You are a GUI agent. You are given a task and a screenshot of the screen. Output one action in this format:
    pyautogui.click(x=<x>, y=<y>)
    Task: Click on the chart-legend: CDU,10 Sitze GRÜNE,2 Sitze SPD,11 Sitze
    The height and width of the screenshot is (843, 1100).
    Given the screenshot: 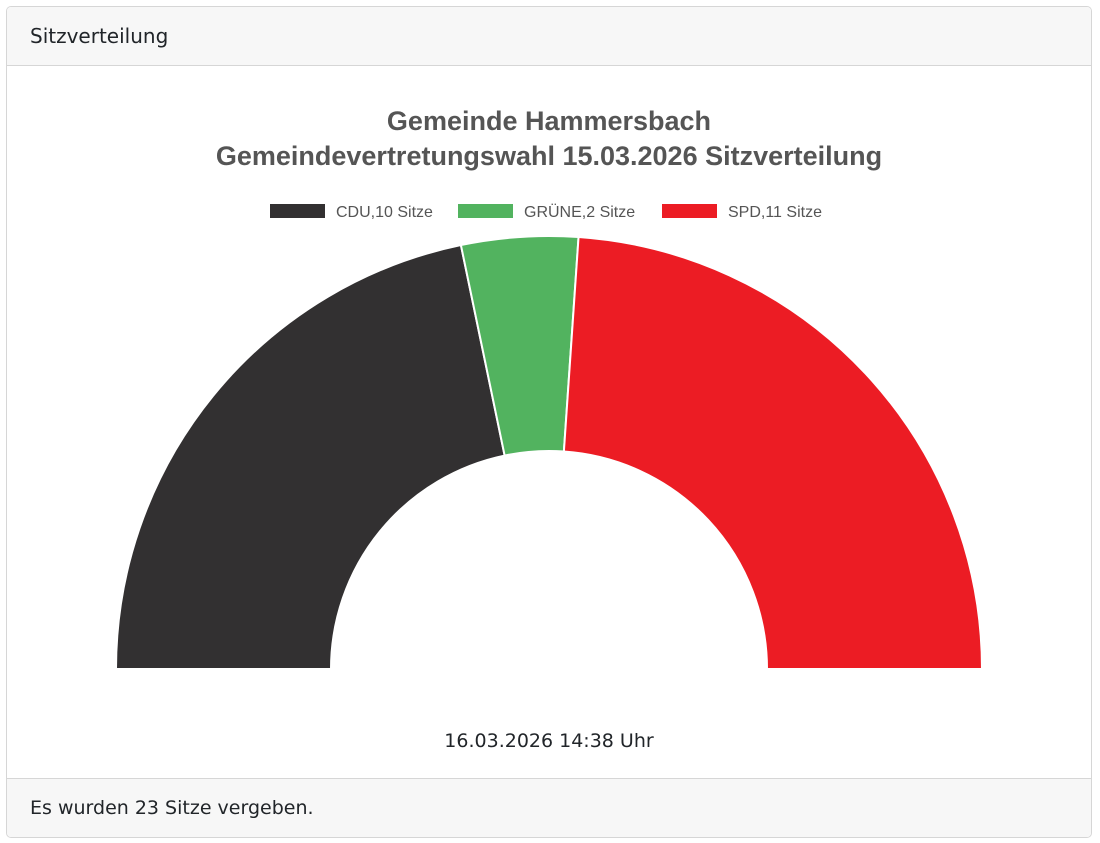 What is the action you would take?
    pyautogui.click(x=546, y=212)
    